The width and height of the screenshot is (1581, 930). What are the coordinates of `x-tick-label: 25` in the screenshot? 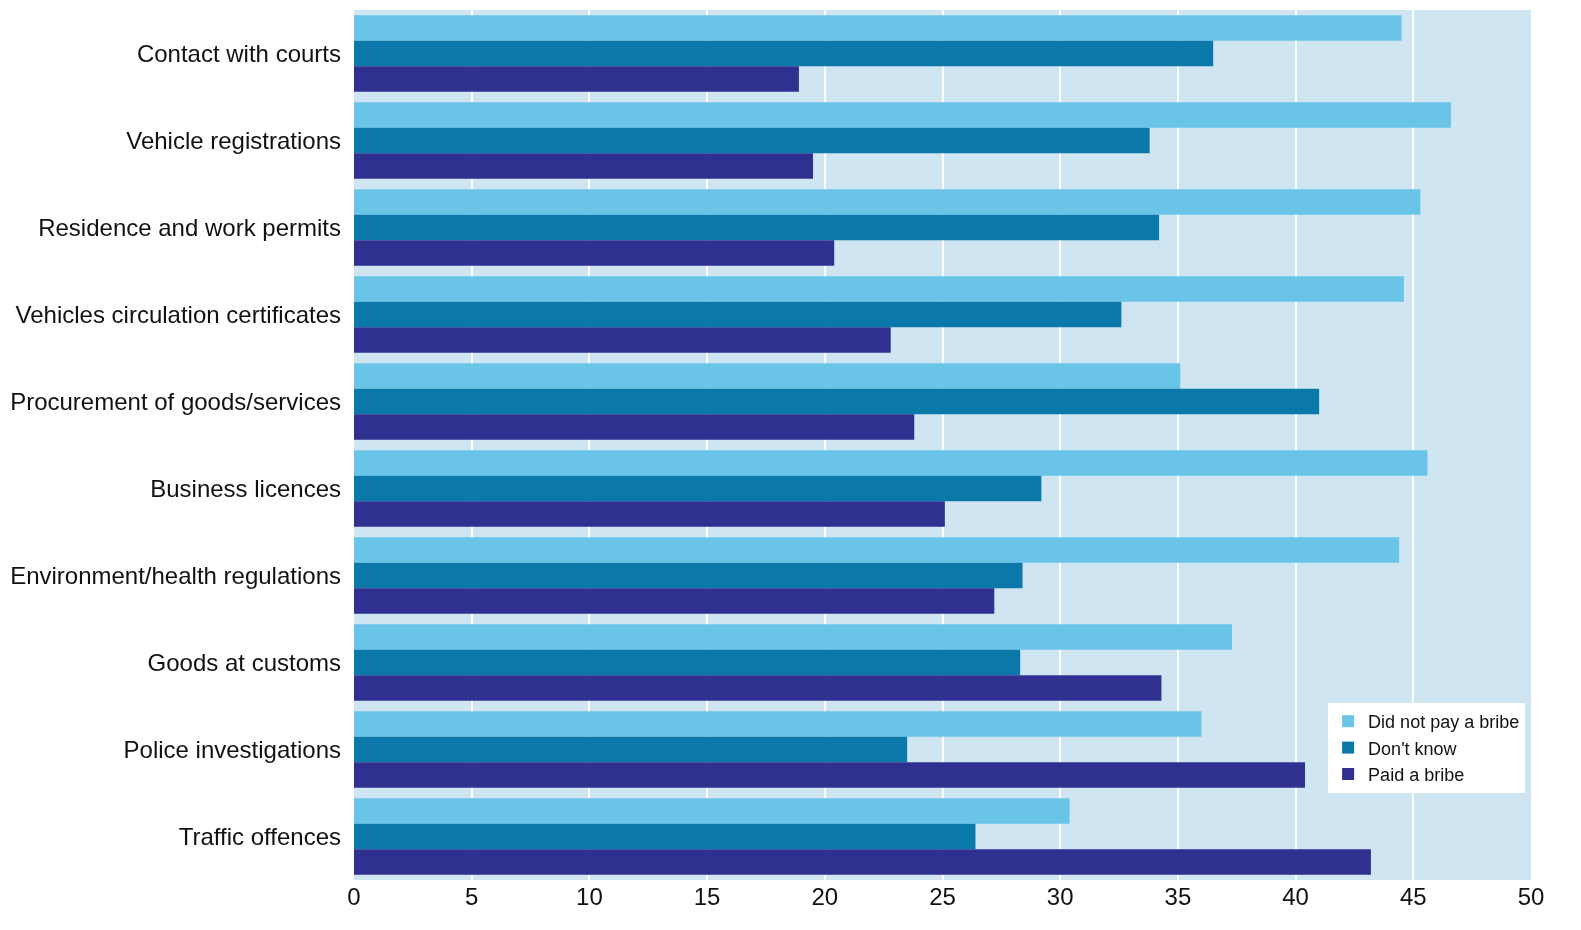 It's located at (942, 896).